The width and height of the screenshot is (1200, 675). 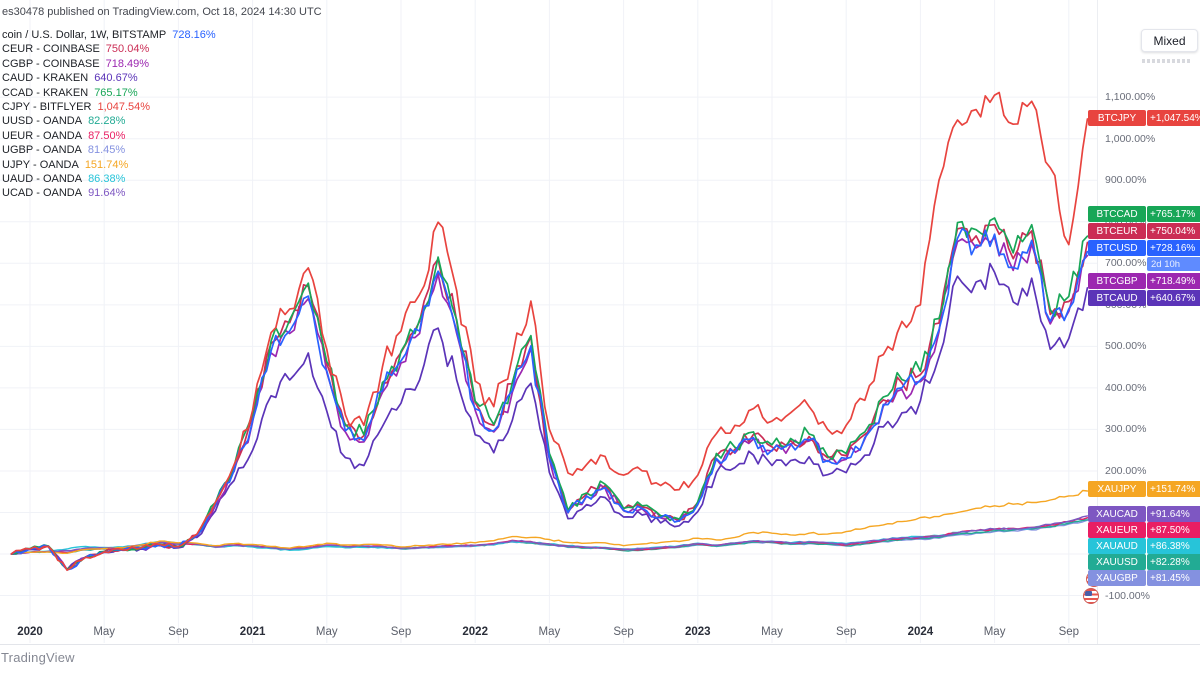 What do you see at coordinates (1117, 514) in the screenshot?
I see `price-label-ticker: XAUCAD` at bounding box center [1117, 514].